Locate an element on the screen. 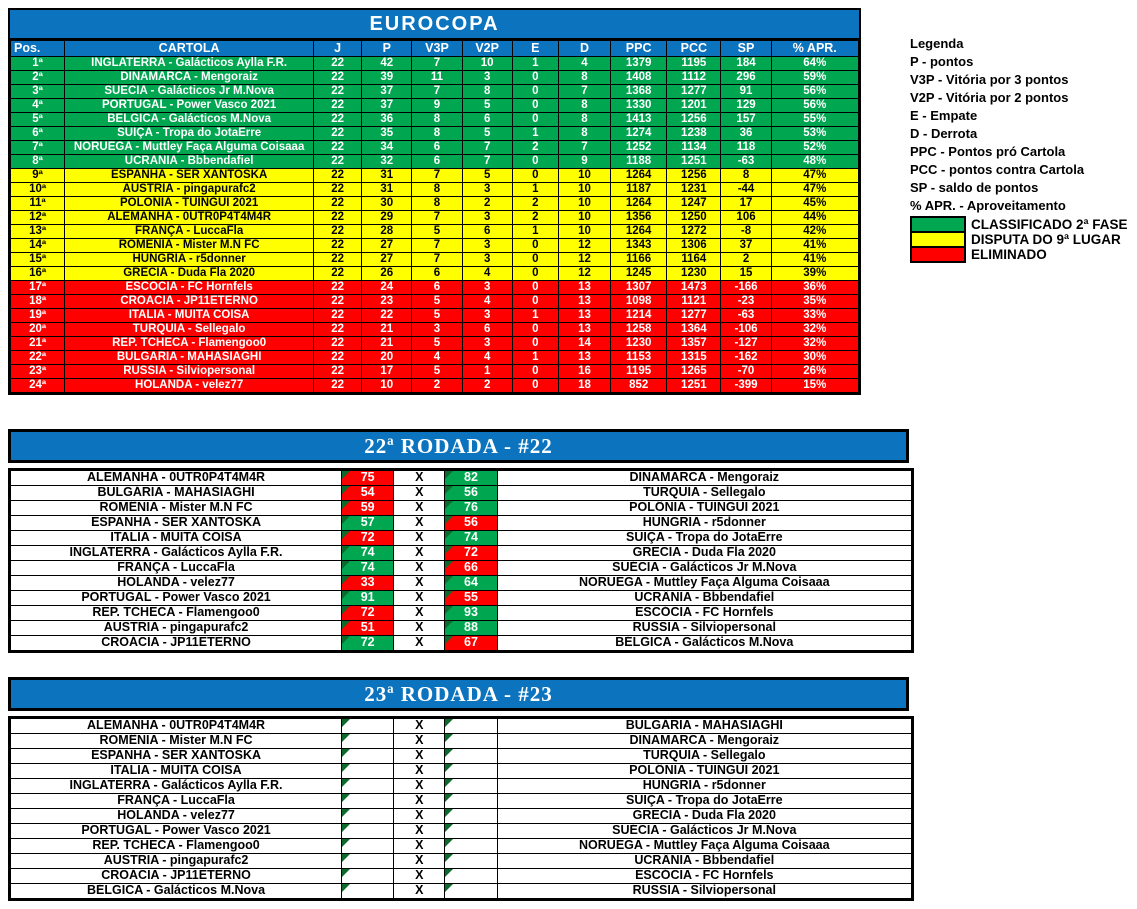 The width and height of the screenshot is (1137, 909). standings-cell-pcc: 1164 is located at coordinates (694, 259).